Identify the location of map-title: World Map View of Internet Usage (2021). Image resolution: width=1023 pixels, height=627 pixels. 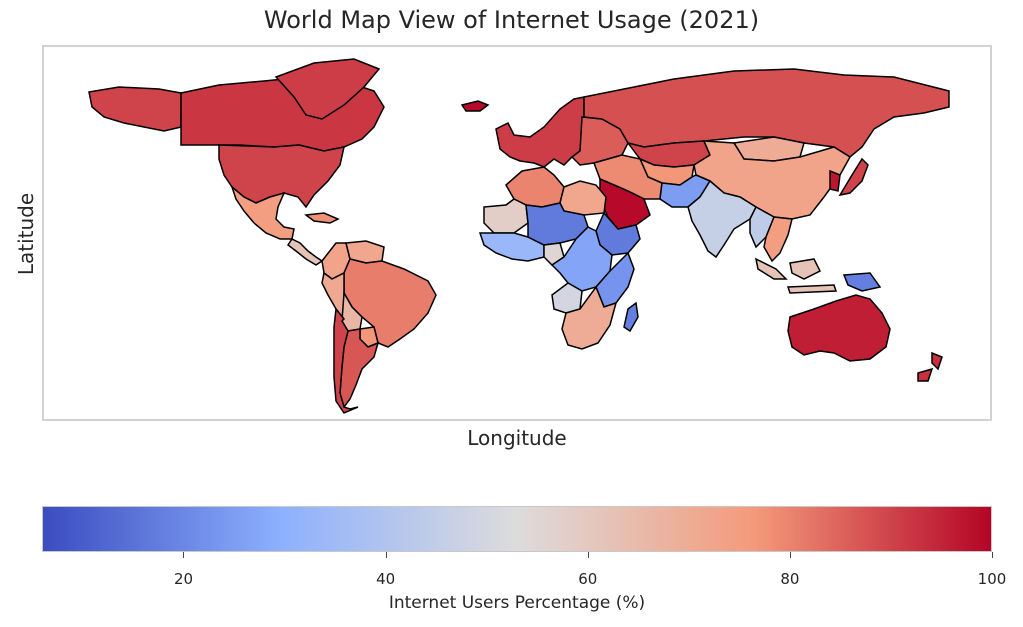
(511, 20).